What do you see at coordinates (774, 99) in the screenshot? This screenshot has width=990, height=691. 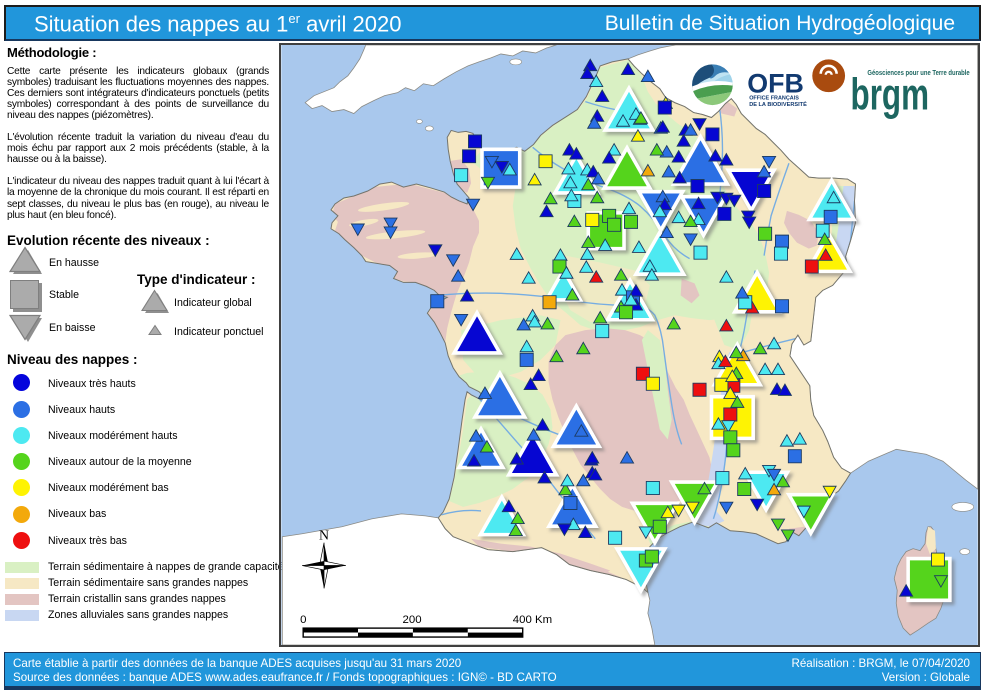 I see `svg-text: OFFICE FRANÇAIS` at bounding box center [774, 99].